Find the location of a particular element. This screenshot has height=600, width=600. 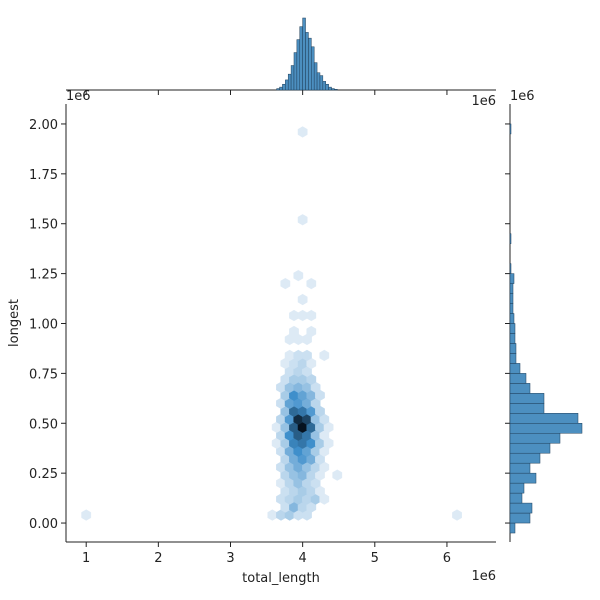

y-tick-label: 0.50 is located at coordinates (43, 424).